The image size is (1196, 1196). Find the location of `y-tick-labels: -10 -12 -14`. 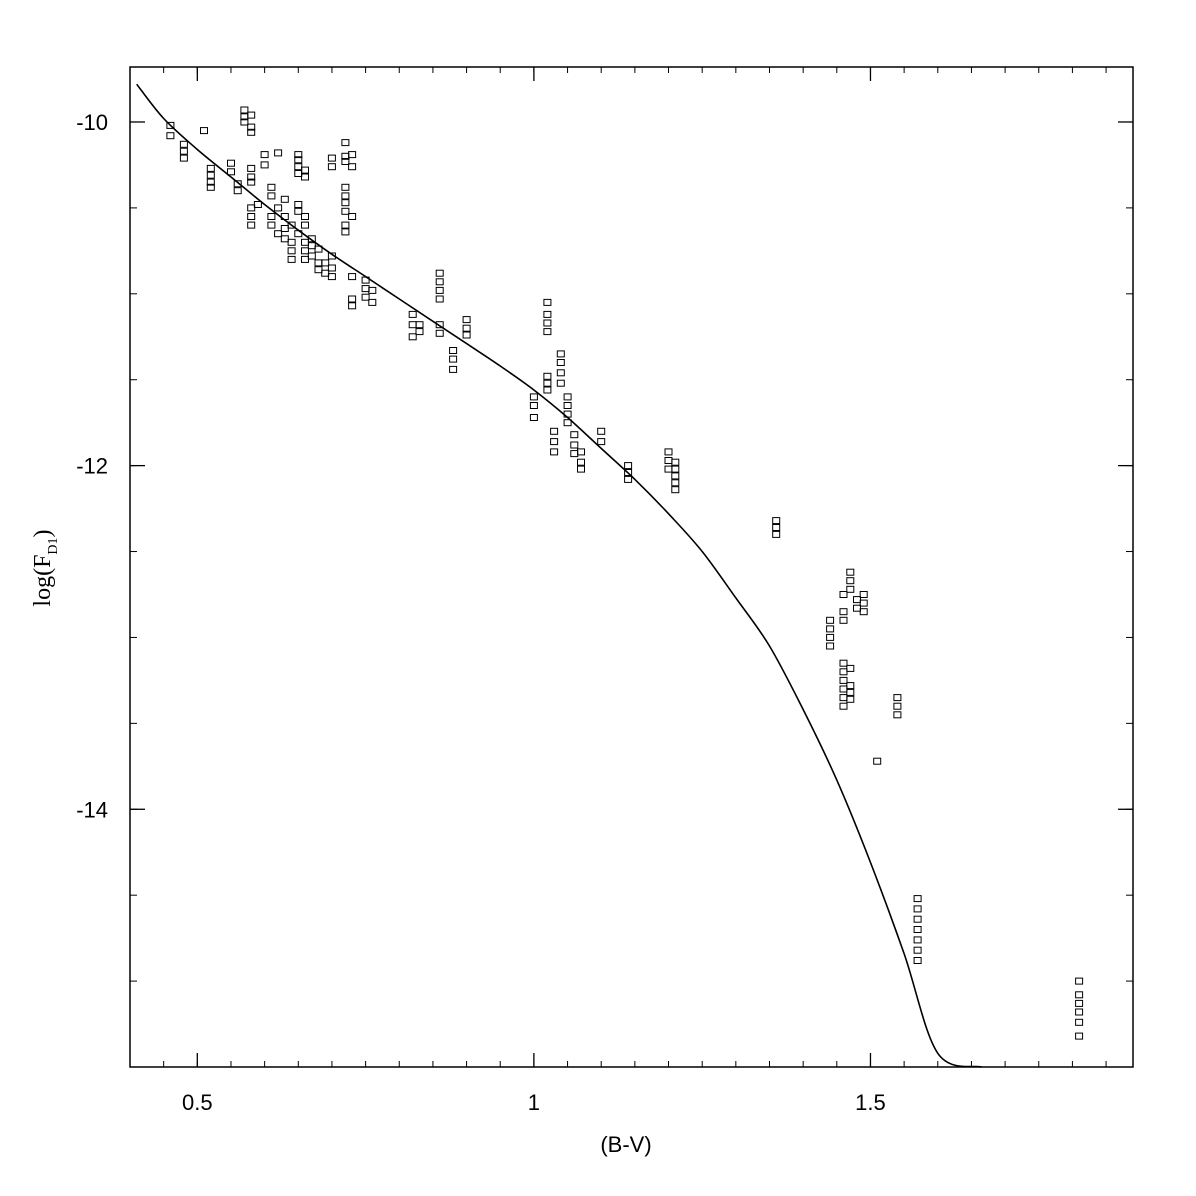

y-tick-labels: -10 -12 -14 is located at coordinates (92, 466).